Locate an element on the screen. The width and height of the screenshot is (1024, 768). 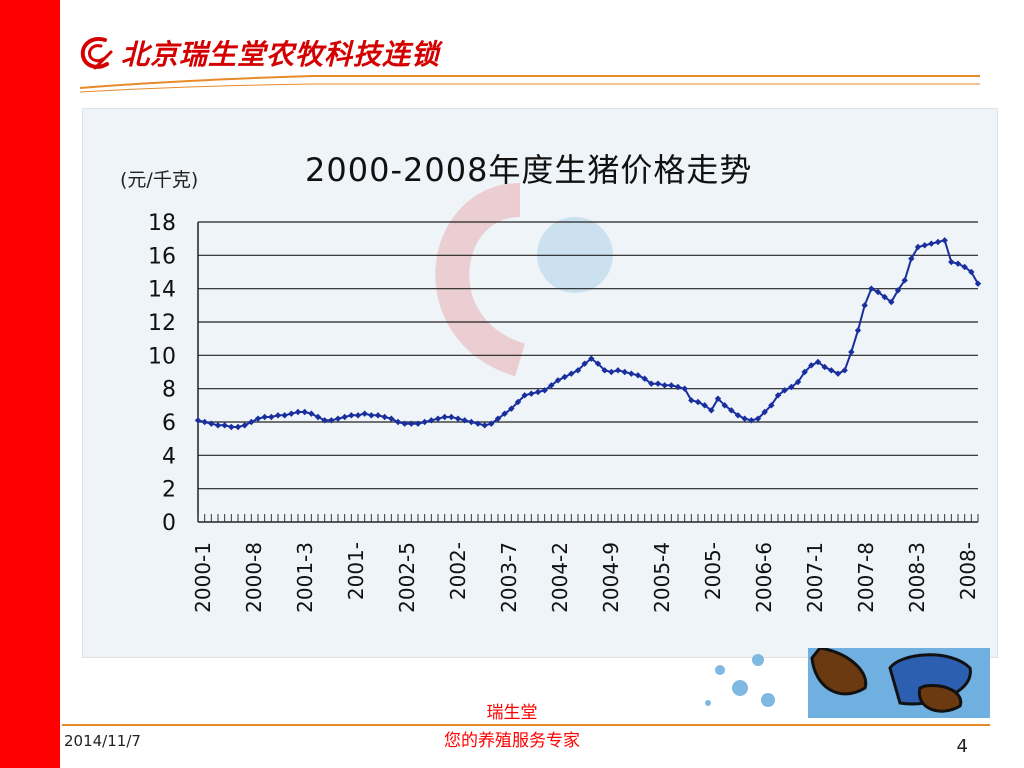
y-tick-label: 4 is located at coordinates (169, 456).